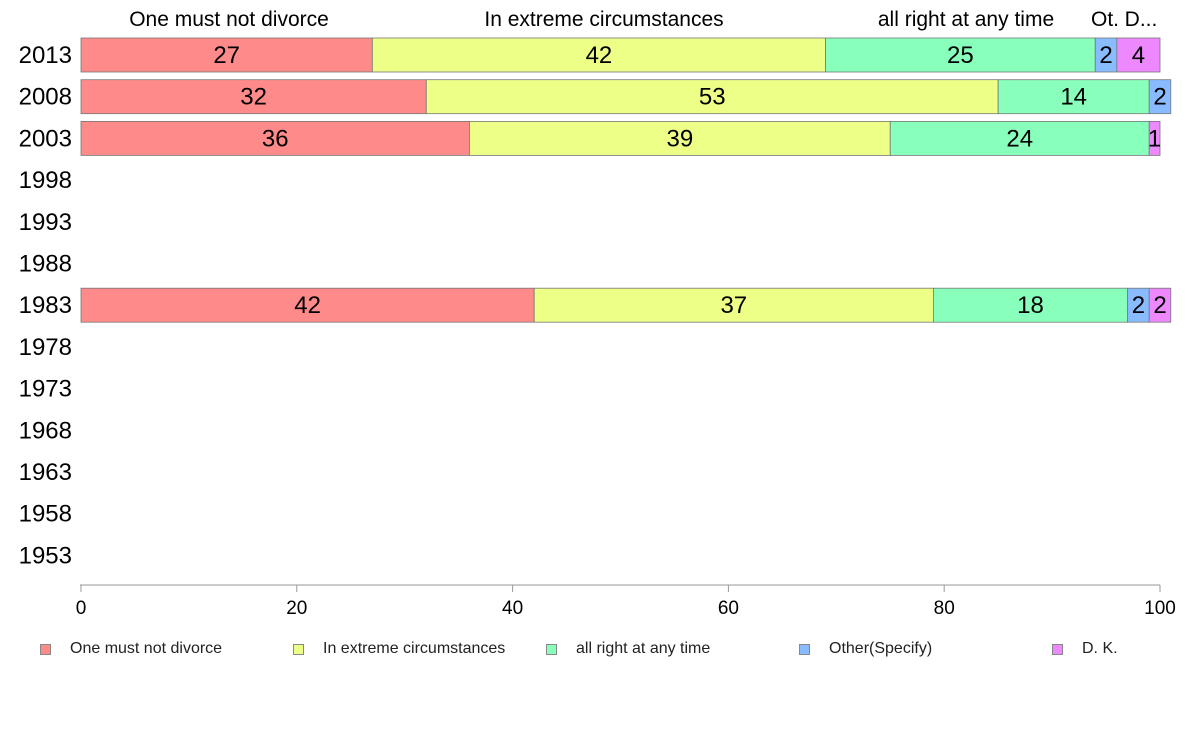 The width and height of the screenshot is (1188, 736). What do you see at coordinates (146, 648) in the screenshot?
I see `legend-label: One must not divorce` at bounding box center [146, 648].